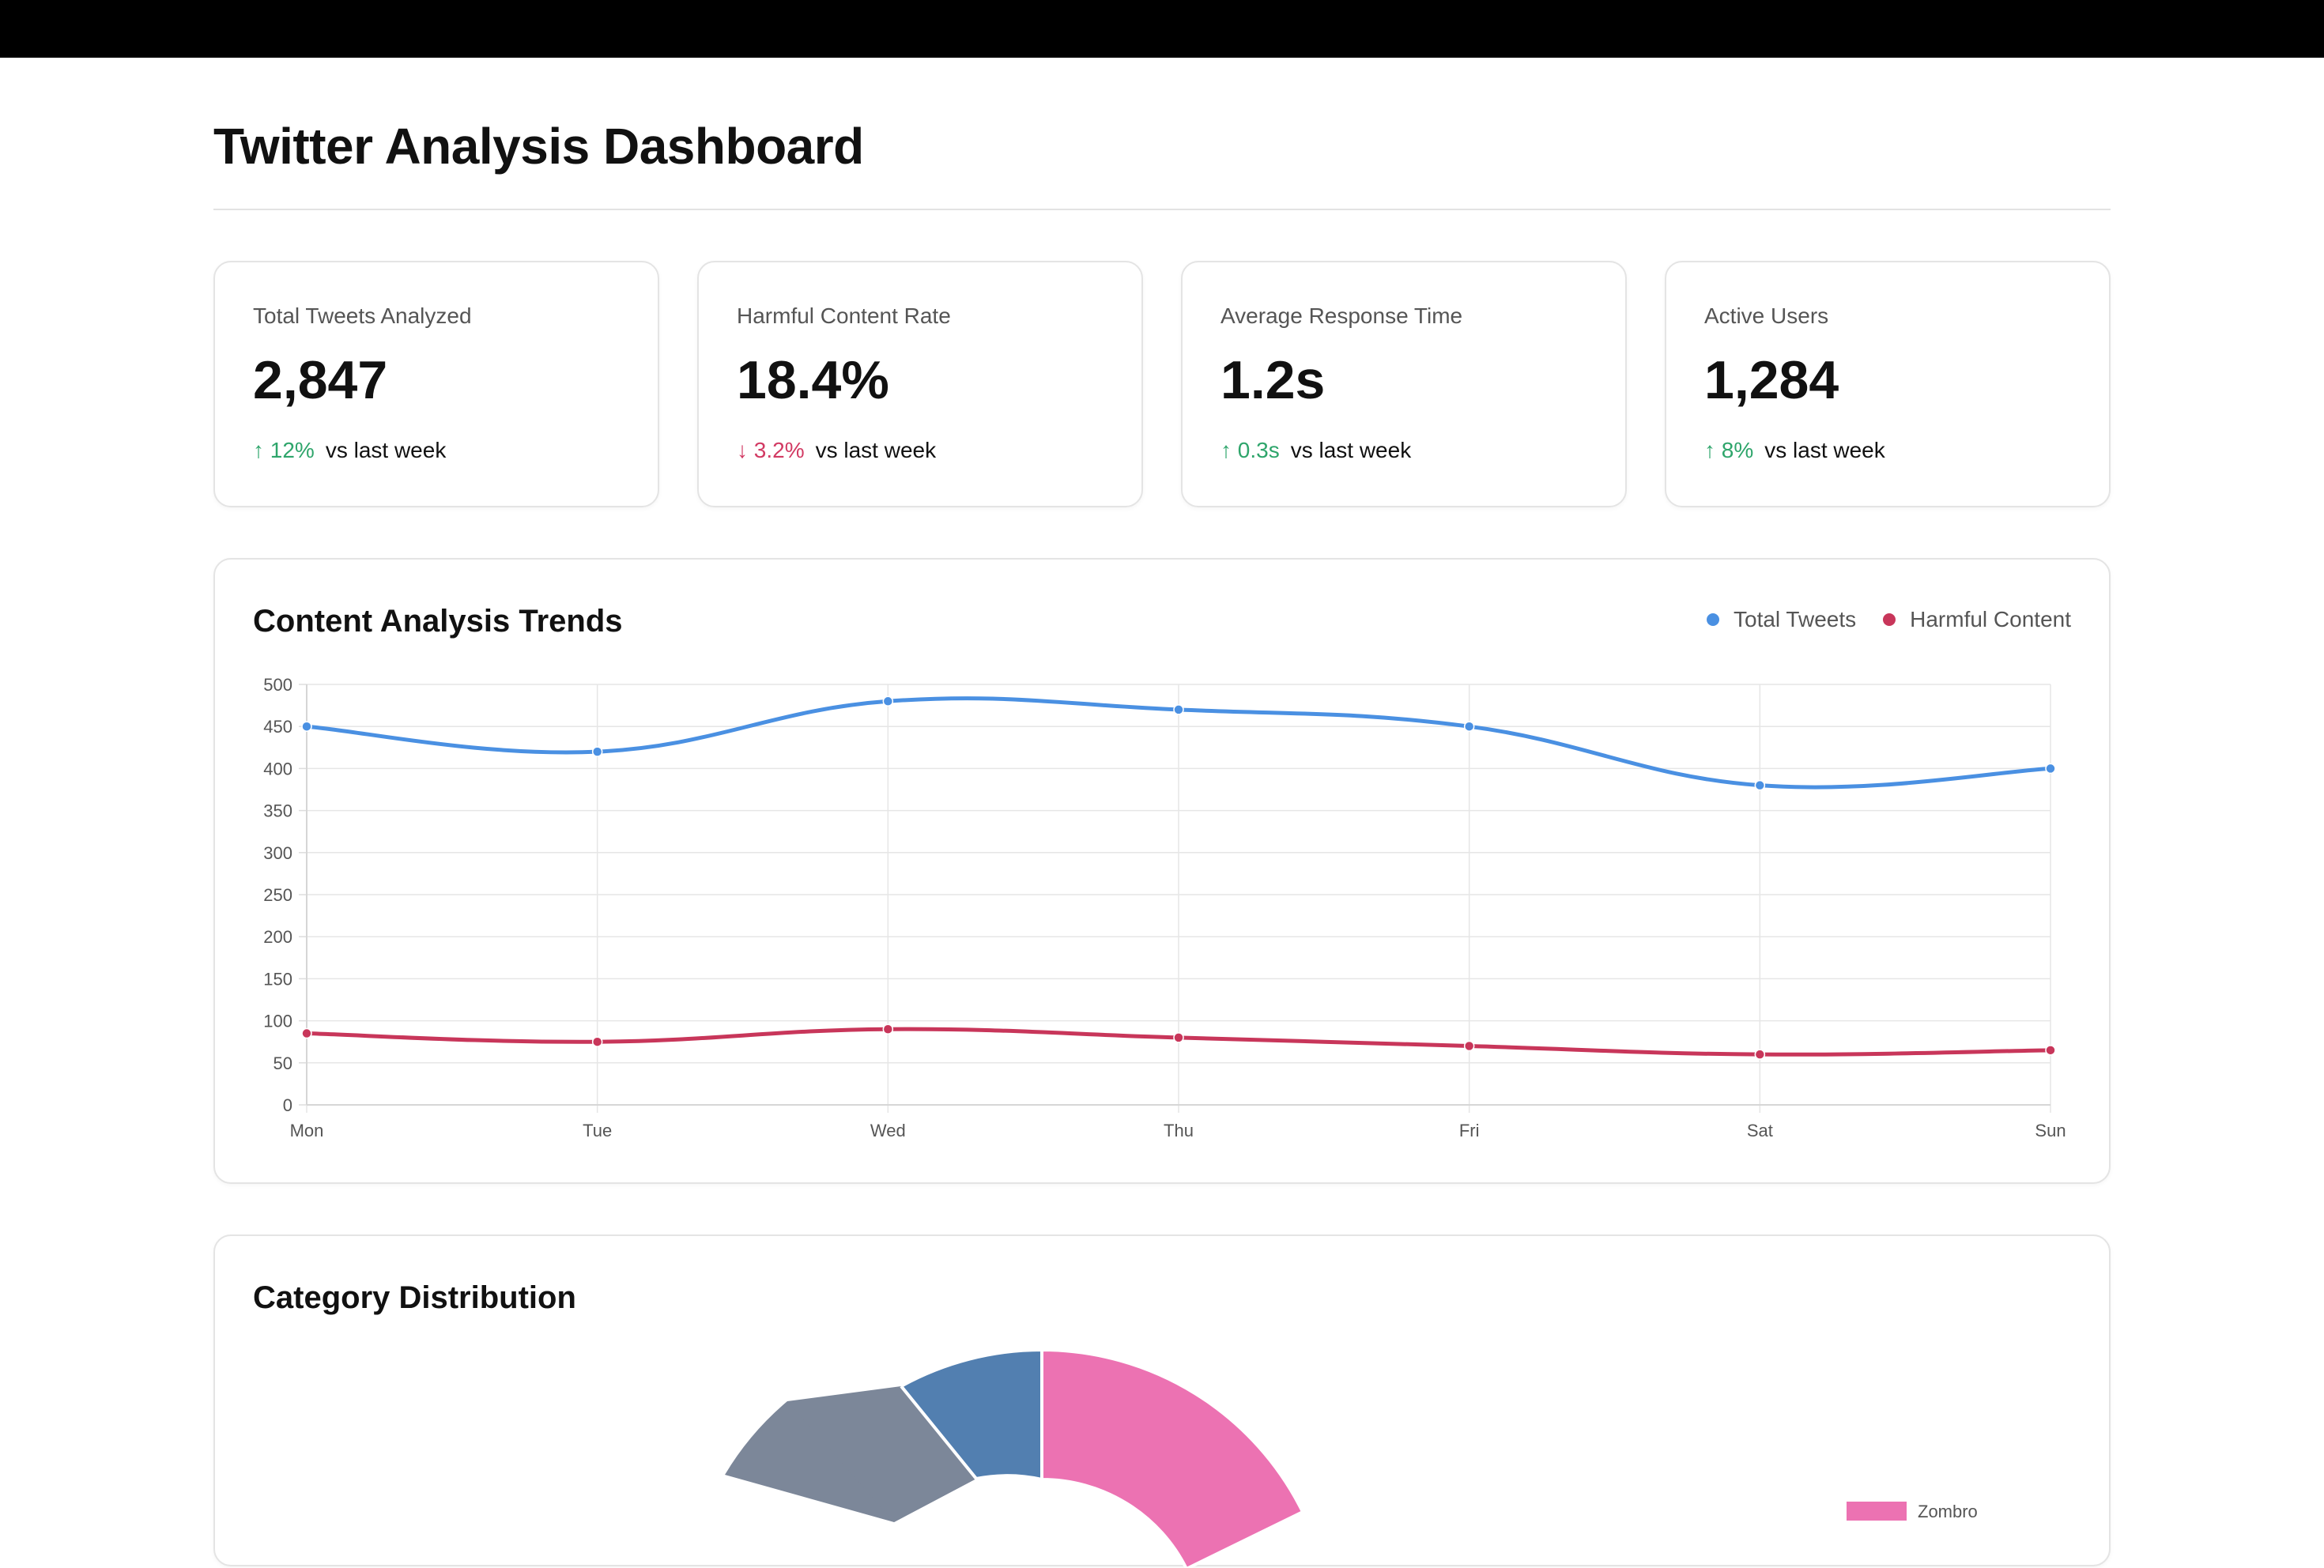  I want to click on category-donut-chart: Zombro, so click(1351, 1458).